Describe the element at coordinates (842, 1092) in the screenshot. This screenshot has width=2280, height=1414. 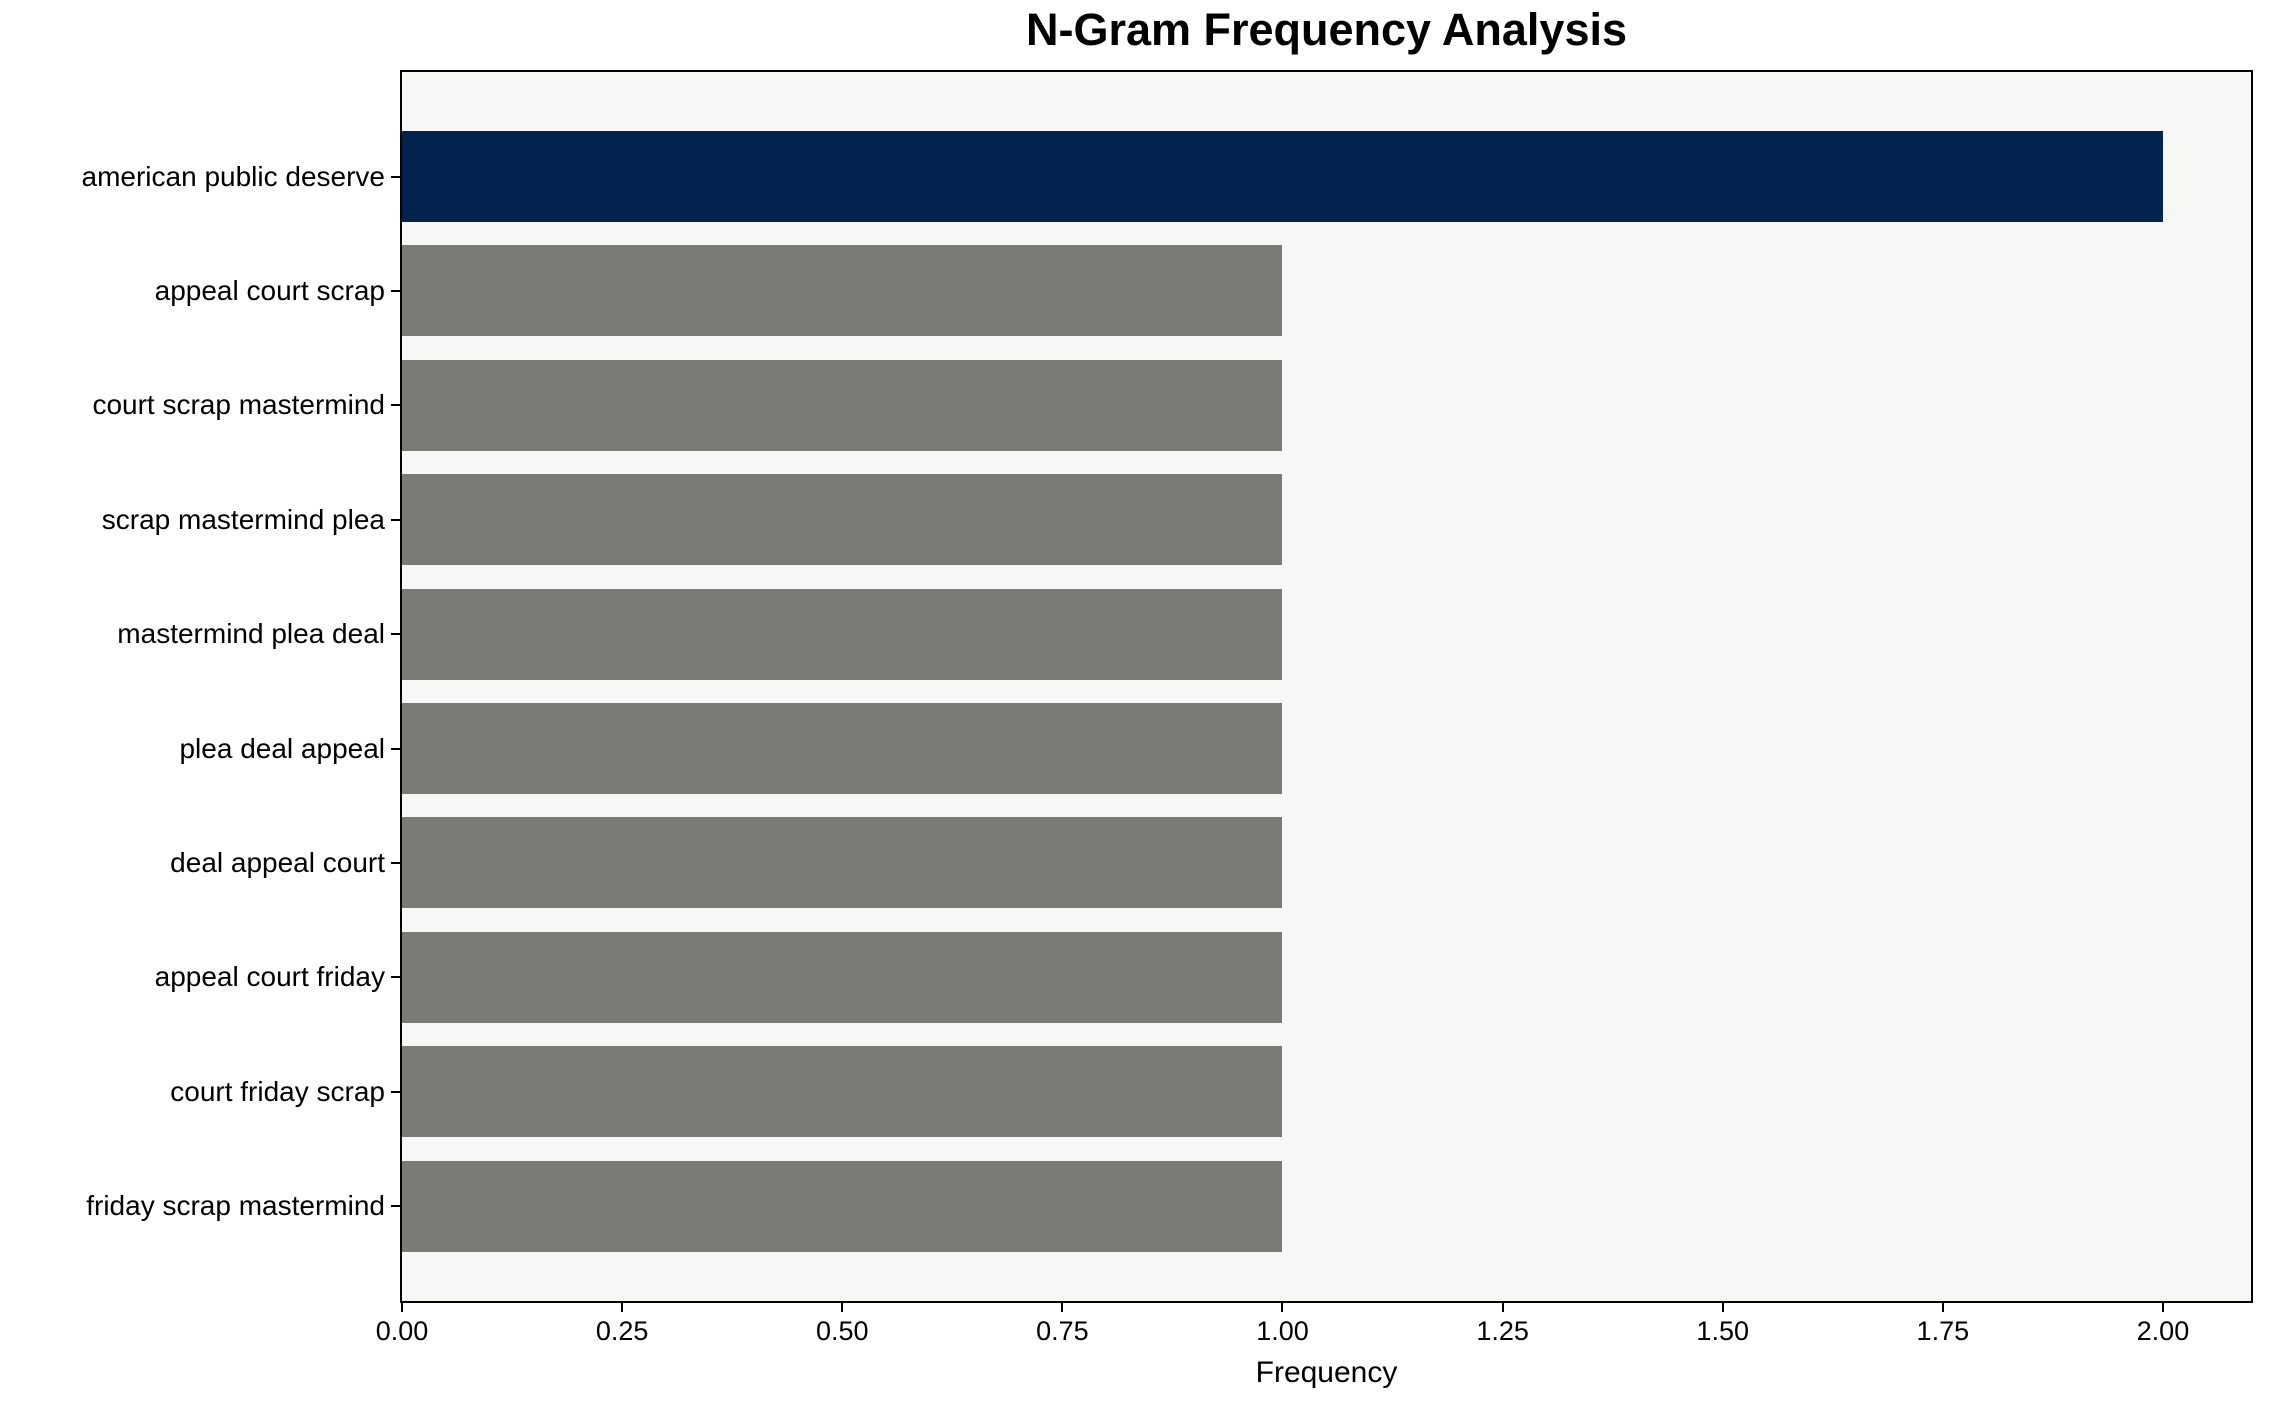
I see `bar-court-friday-scrap` at that location.